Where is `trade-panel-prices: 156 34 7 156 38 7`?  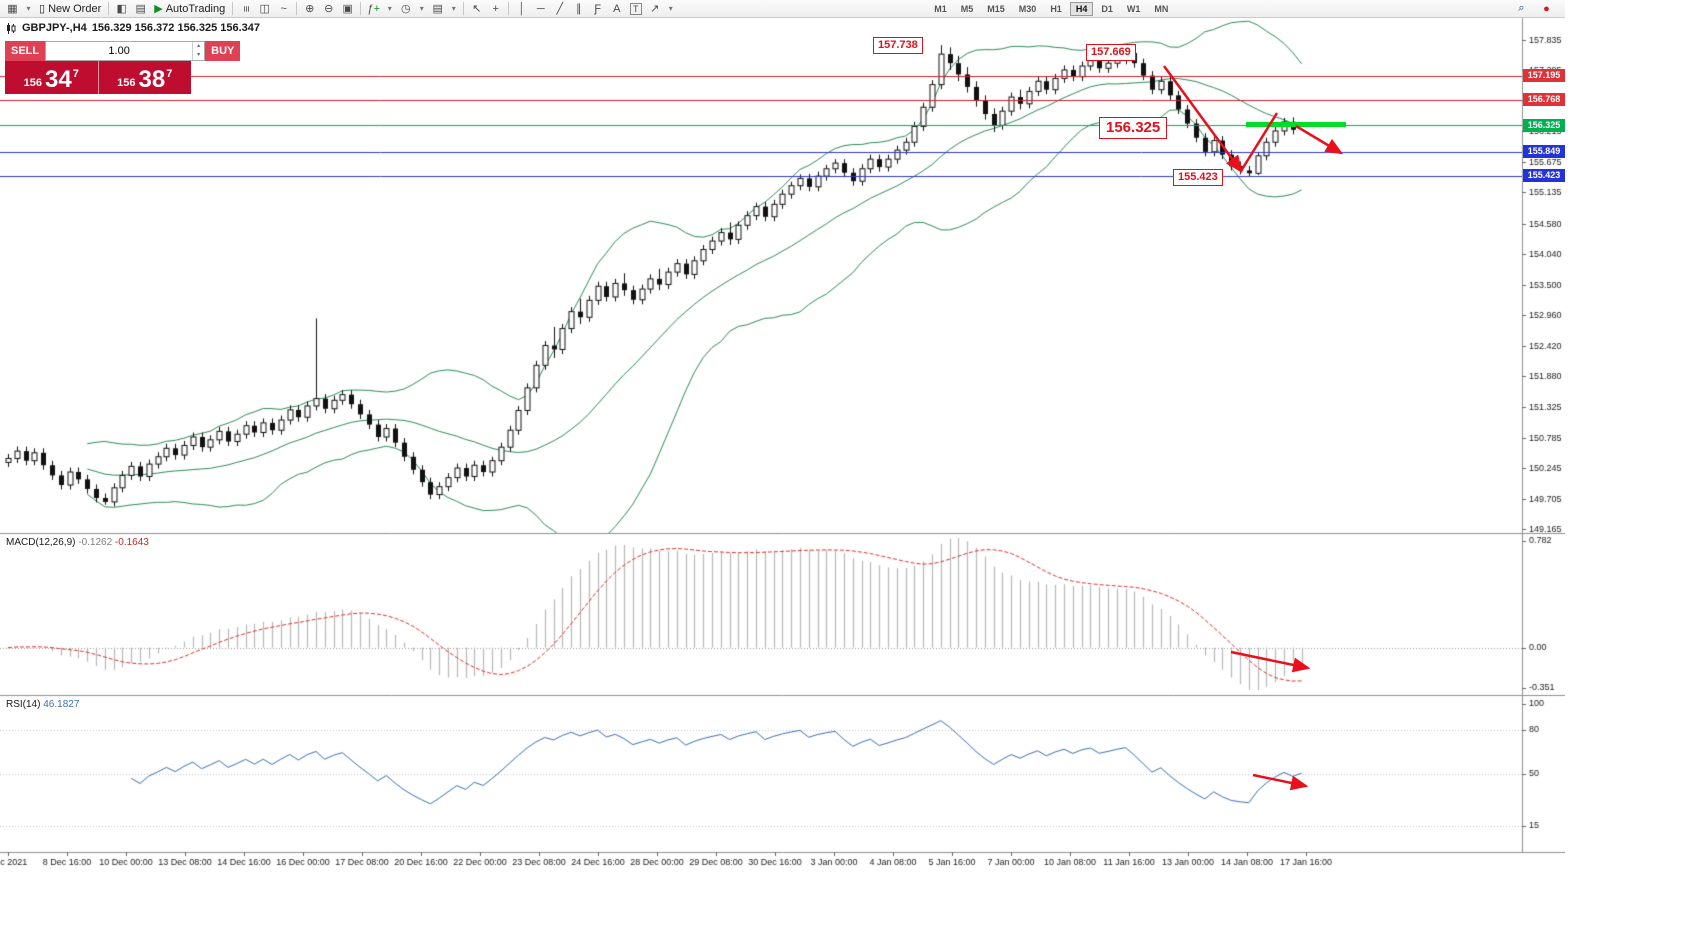
trade-panel-prices: 156 34 7 156 38 7 is located at coordinates (98, 77).